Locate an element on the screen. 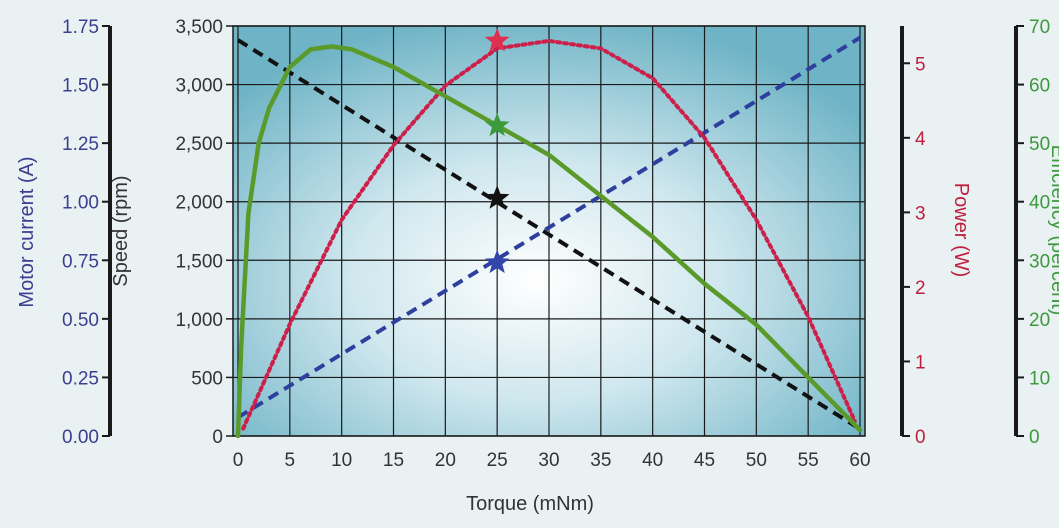 This screenshot has height=528, width=1059. speed-tick-label: 3,000 is located at coordinates (199, 86).